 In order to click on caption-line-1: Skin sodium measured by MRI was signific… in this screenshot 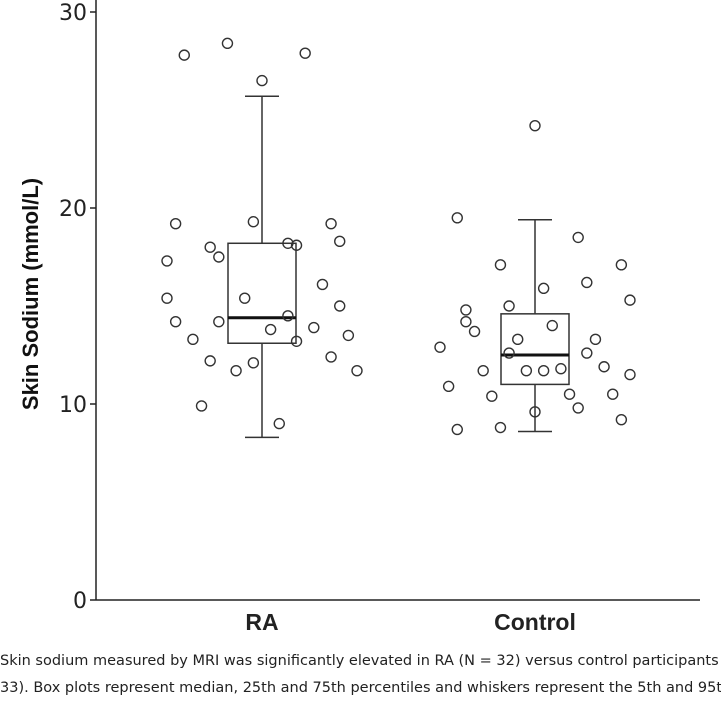, I will do `click(360, 661)`.